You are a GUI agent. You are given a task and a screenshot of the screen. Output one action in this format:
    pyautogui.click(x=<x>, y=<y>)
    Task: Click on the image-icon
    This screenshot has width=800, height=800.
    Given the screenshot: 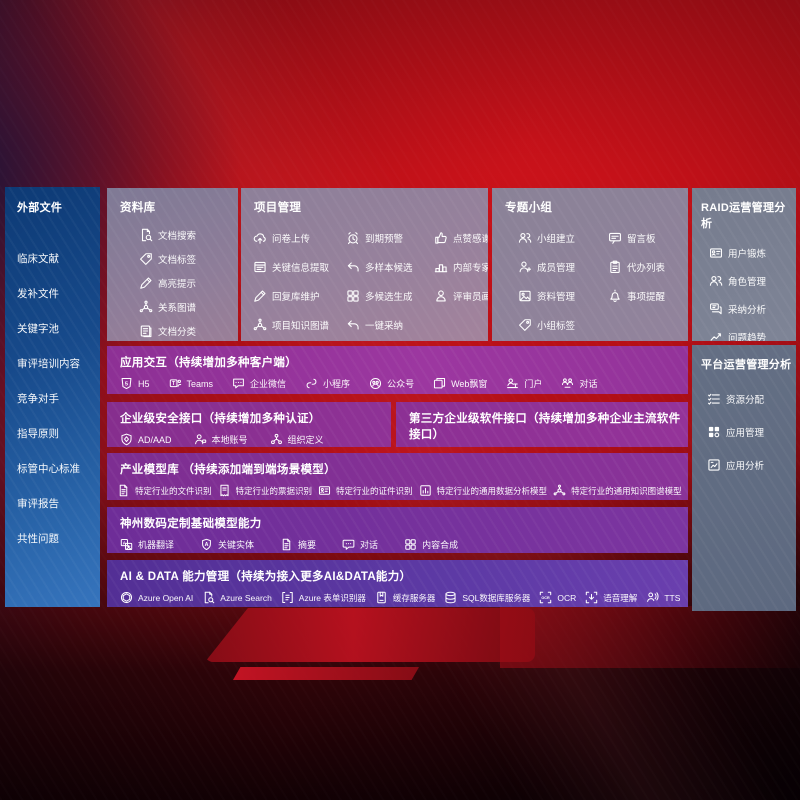 What is the action you would take?
    pyautogui.click(x=525, y=296)
    